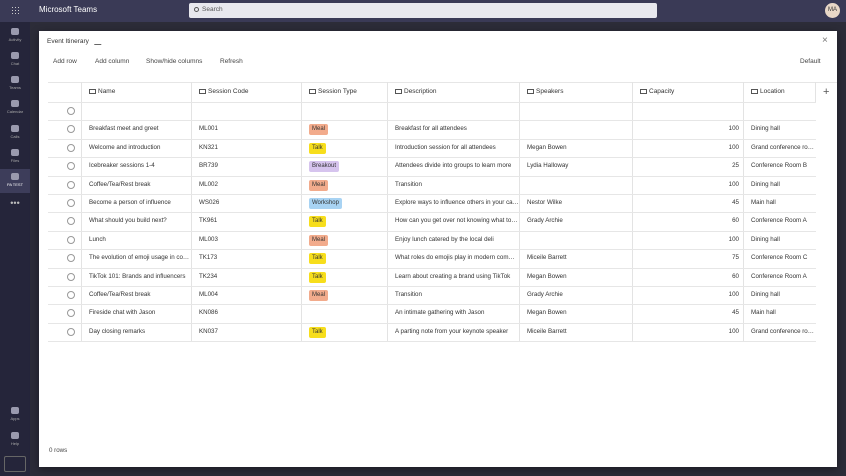  Describe the element at coordinates (208, 313) in the screenshot. I see `cell: KN086` at that location.